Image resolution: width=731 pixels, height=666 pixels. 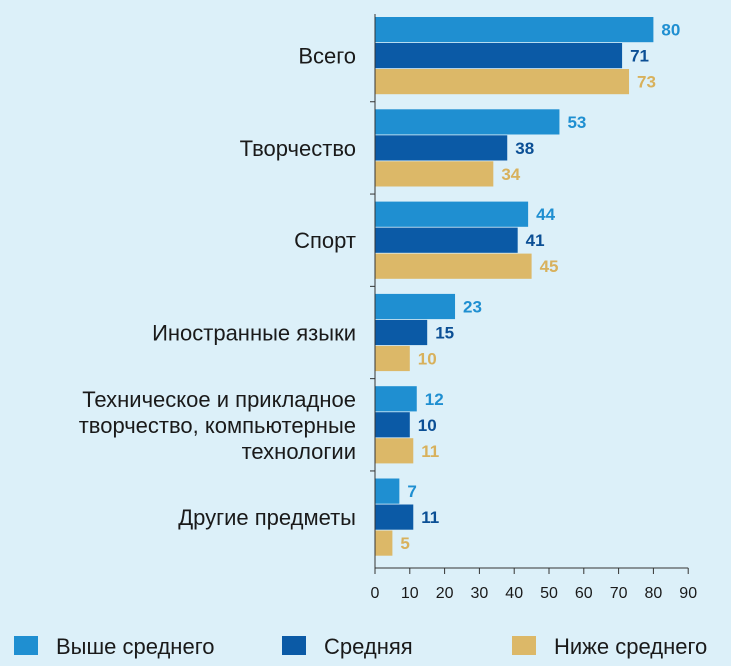 I want to click on value-label-2-series-3: 34, so click(x=510, y=174).